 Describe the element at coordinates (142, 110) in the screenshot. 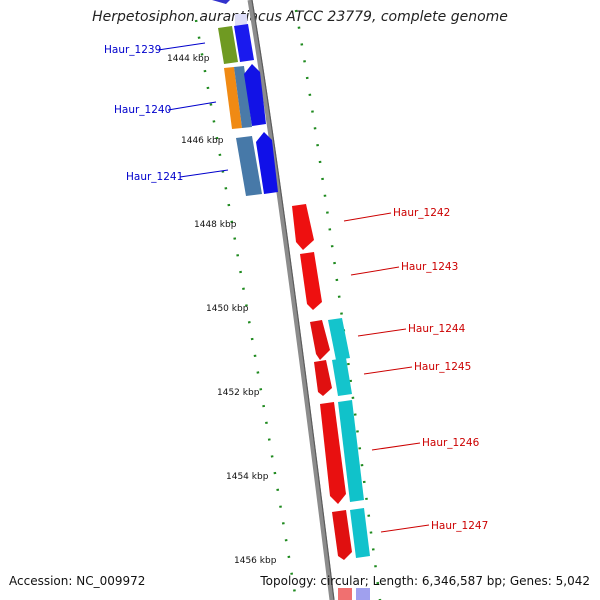

I see `gene-label-haur-1240: Haur_1240` at that location.